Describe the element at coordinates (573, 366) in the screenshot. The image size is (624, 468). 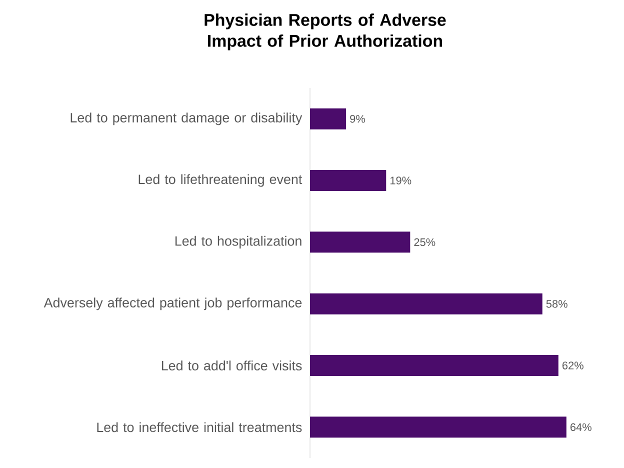
I see `data-label: 62%` at that location.